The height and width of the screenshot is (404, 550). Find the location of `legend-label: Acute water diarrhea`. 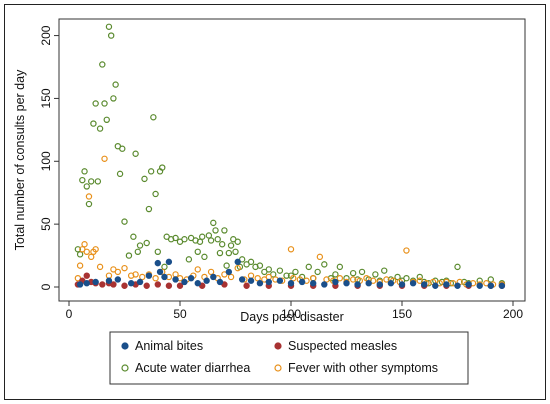

legend-label: Acute water diarrhea is located at coordinates (192, 368).